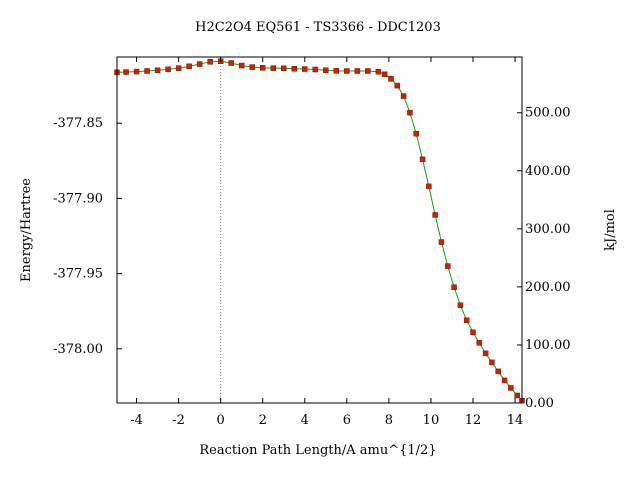  I want to click on y2-axis-title: kJ/mol, so click(610, 230).